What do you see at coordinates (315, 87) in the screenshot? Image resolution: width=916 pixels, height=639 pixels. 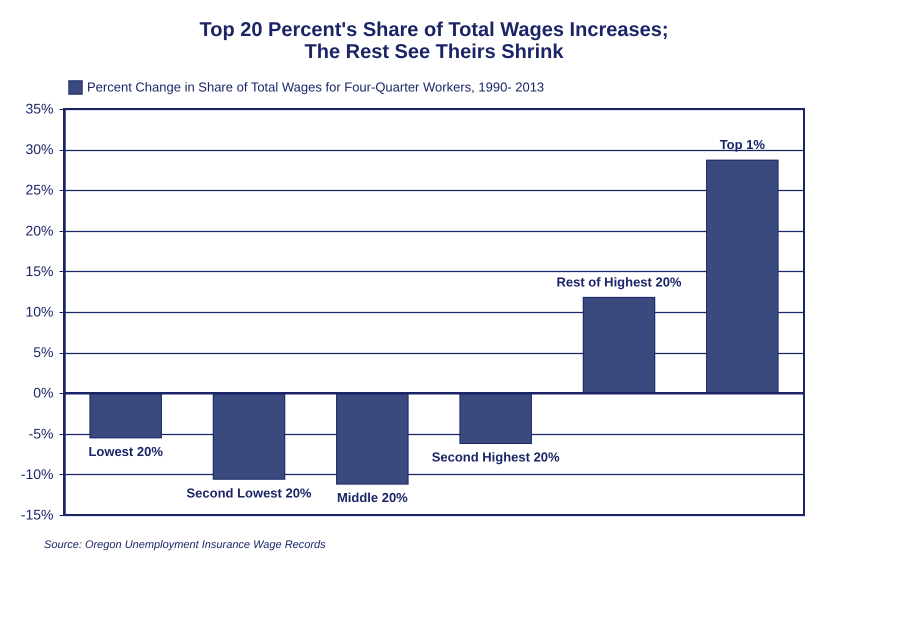 I see `legend-label: Percent Change in Share of Total Wages for Four-Quarter Workers, 1990- 2013` at bounding box center [315, 87].